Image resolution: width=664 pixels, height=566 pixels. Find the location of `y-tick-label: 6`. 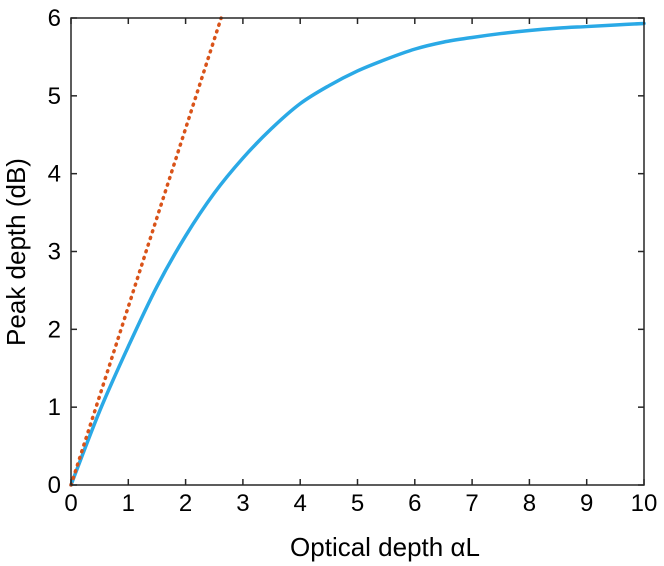

y-tick-label: 6 is located at coordinates (54, 18).